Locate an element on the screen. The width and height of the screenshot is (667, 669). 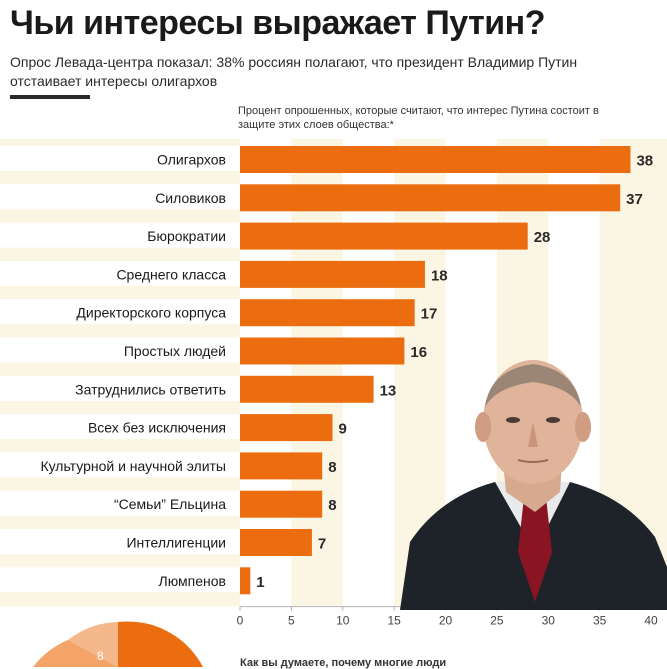
category-label: Культурной и научной элиты is located at coordinates (133, 466).